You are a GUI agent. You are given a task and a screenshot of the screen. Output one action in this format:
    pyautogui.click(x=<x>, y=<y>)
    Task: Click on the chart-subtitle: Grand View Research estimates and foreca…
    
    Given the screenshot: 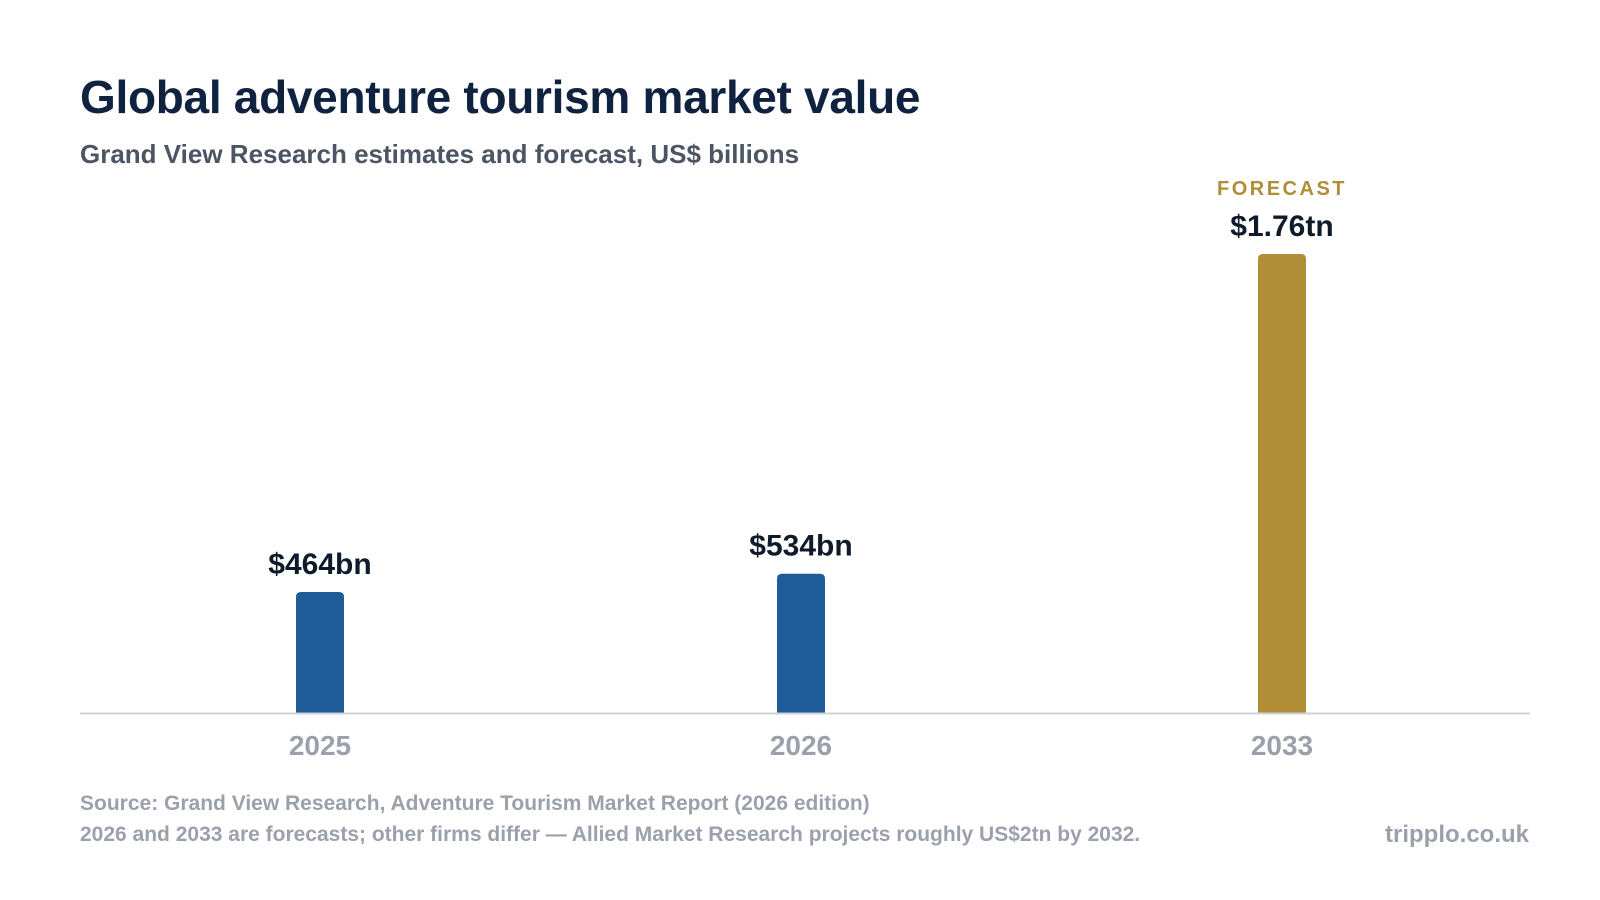 What is the action you would take?
    pyautogui.click(x=440, y=154)
    